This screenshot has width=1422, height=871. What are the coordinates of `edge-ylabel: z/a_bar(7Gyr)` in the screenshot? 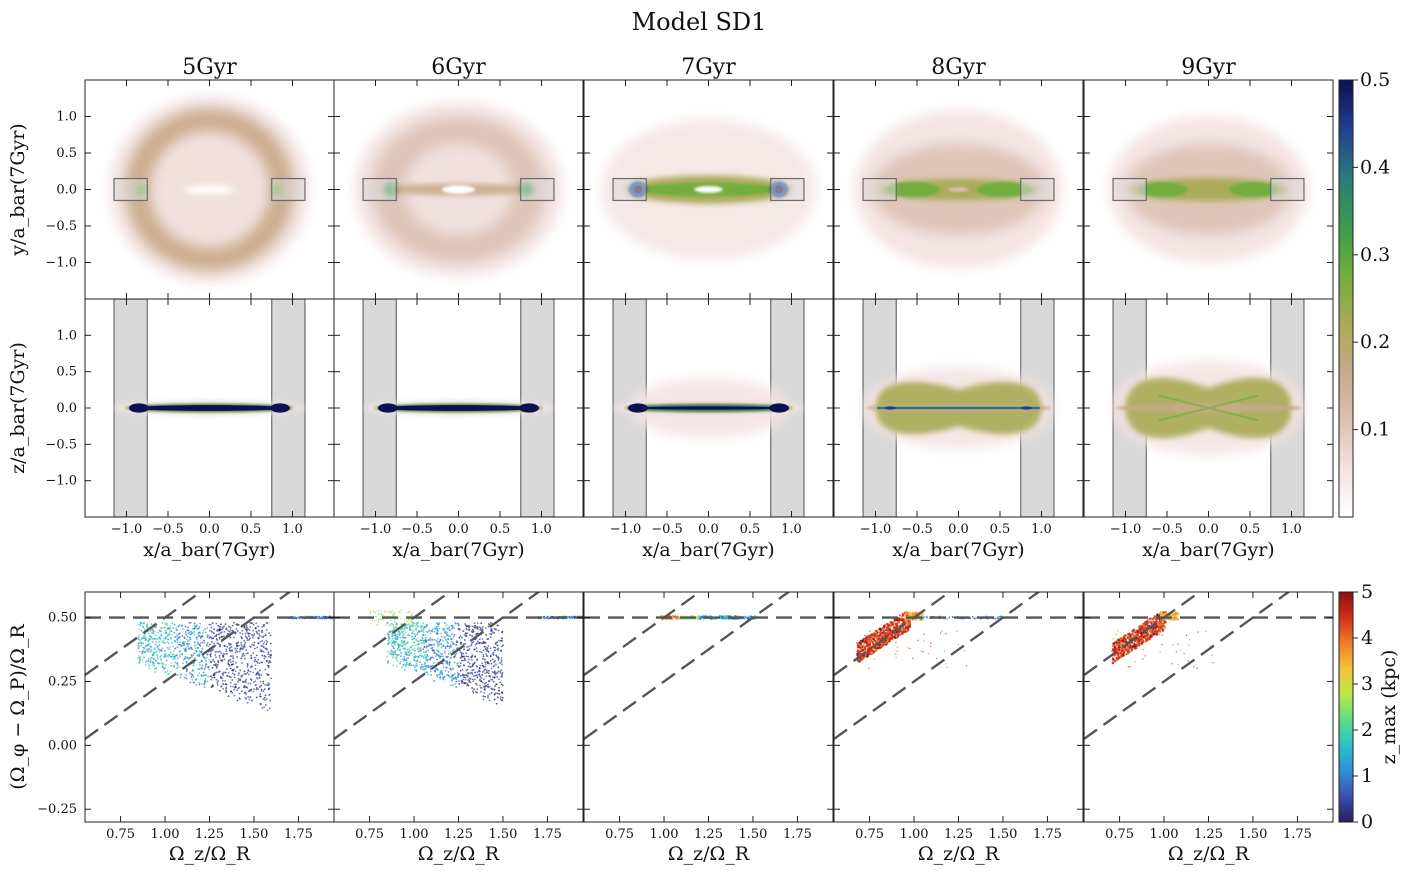 It's located at (18, 408).